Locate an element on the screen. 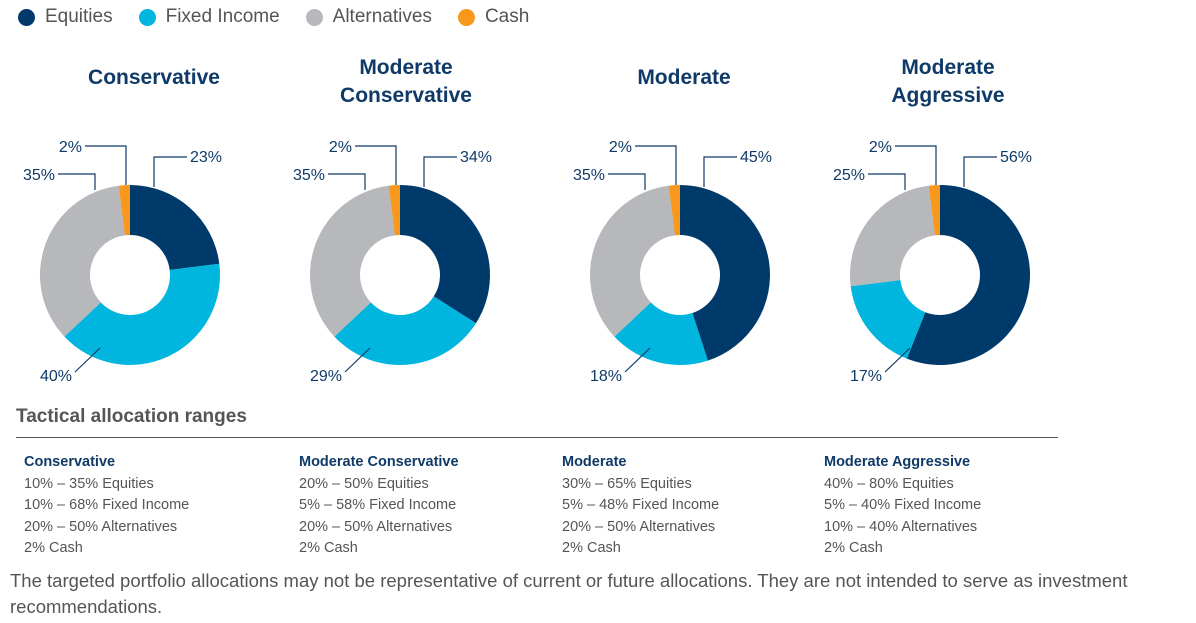 This screenshot has height=623, width=1196. range-line: 5% – 40% Fixed Income is located at coordinates (903, 505).